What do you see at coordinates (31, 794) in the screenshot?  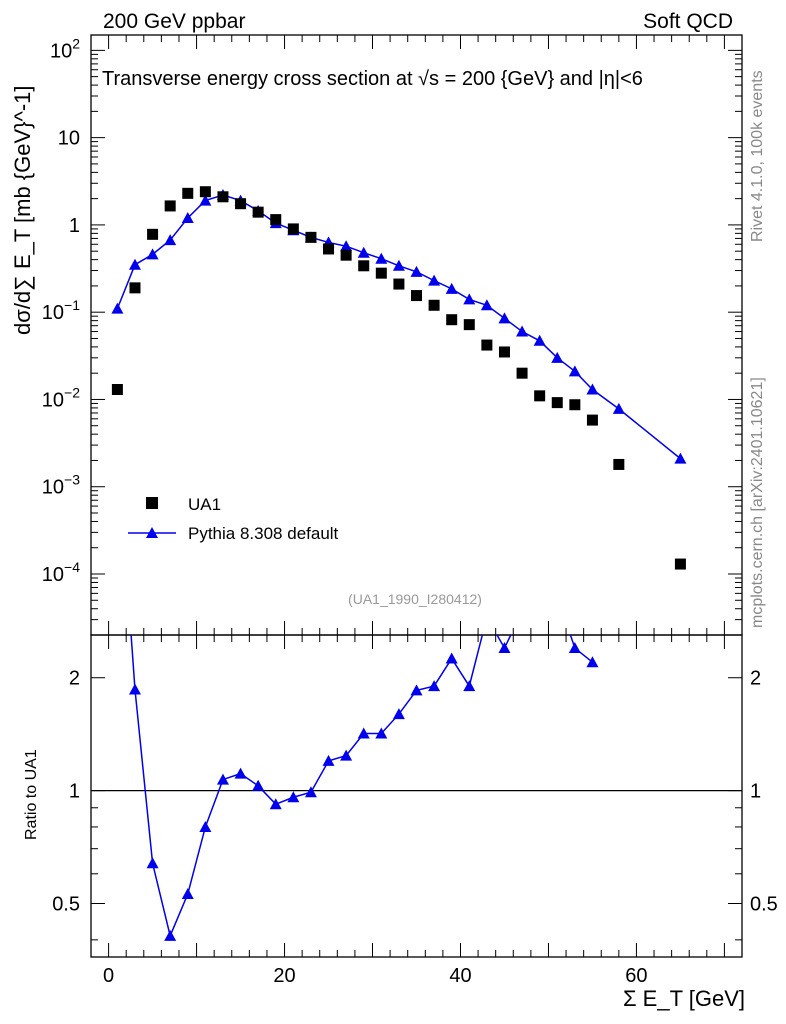 I see `ratio-y-label: Ratio to UA1` at bounding box center [31, 794].